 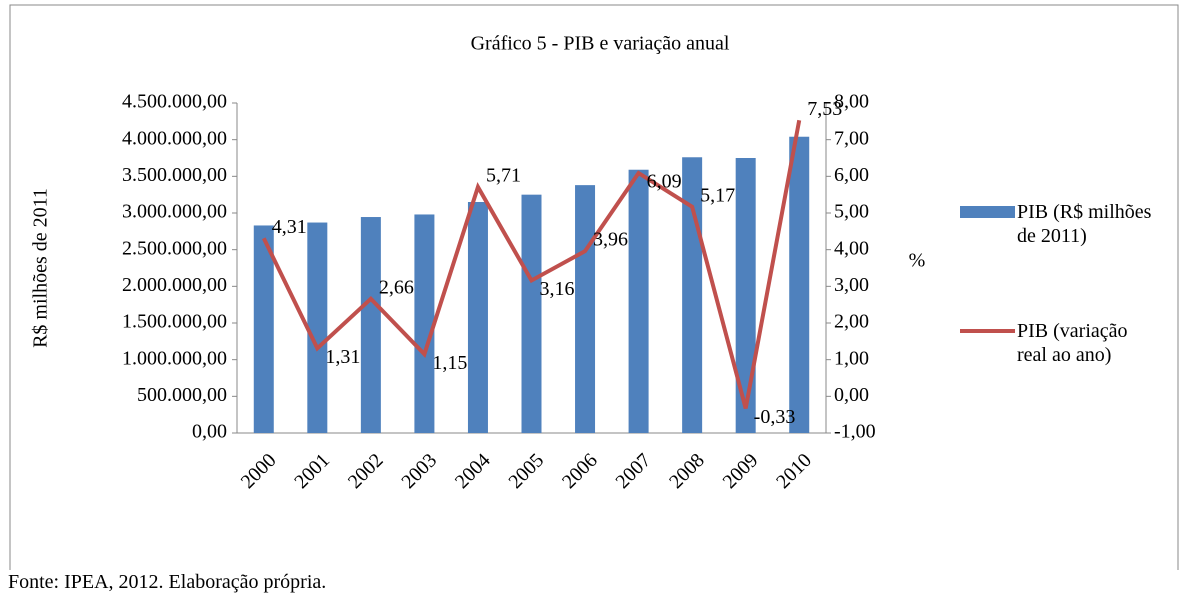 I want to click on data-label: 3,16, so click(x=557, y=289).